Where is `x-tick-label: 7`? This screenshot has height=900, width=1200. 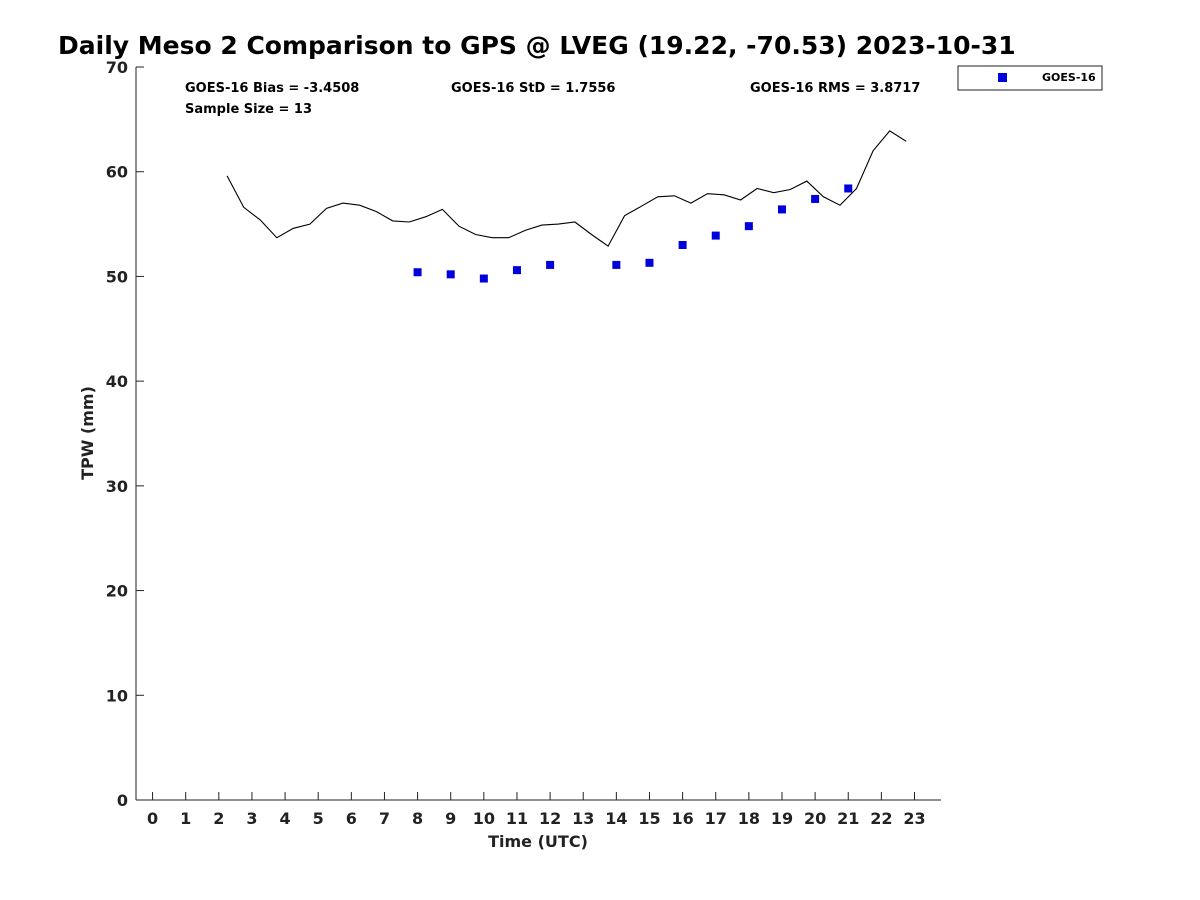 x-tick-label: 7 is located at coordinates (384, 818).